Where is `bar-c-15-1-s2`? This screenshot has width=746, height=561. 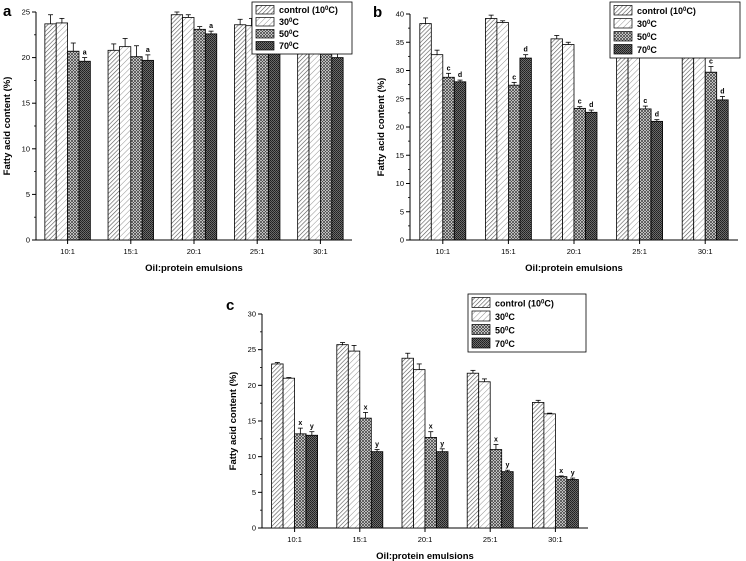 bar-c-15-1-s2 is located at coordinates (365, 473).